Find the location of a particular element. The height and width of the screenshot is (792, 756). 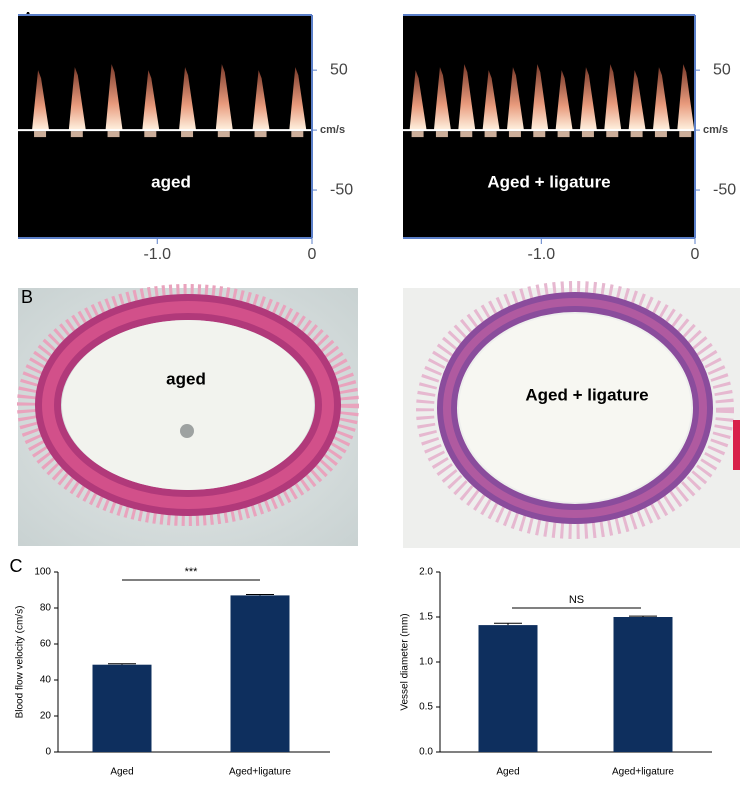

panel-label: B is located at coordinates (27, 297).